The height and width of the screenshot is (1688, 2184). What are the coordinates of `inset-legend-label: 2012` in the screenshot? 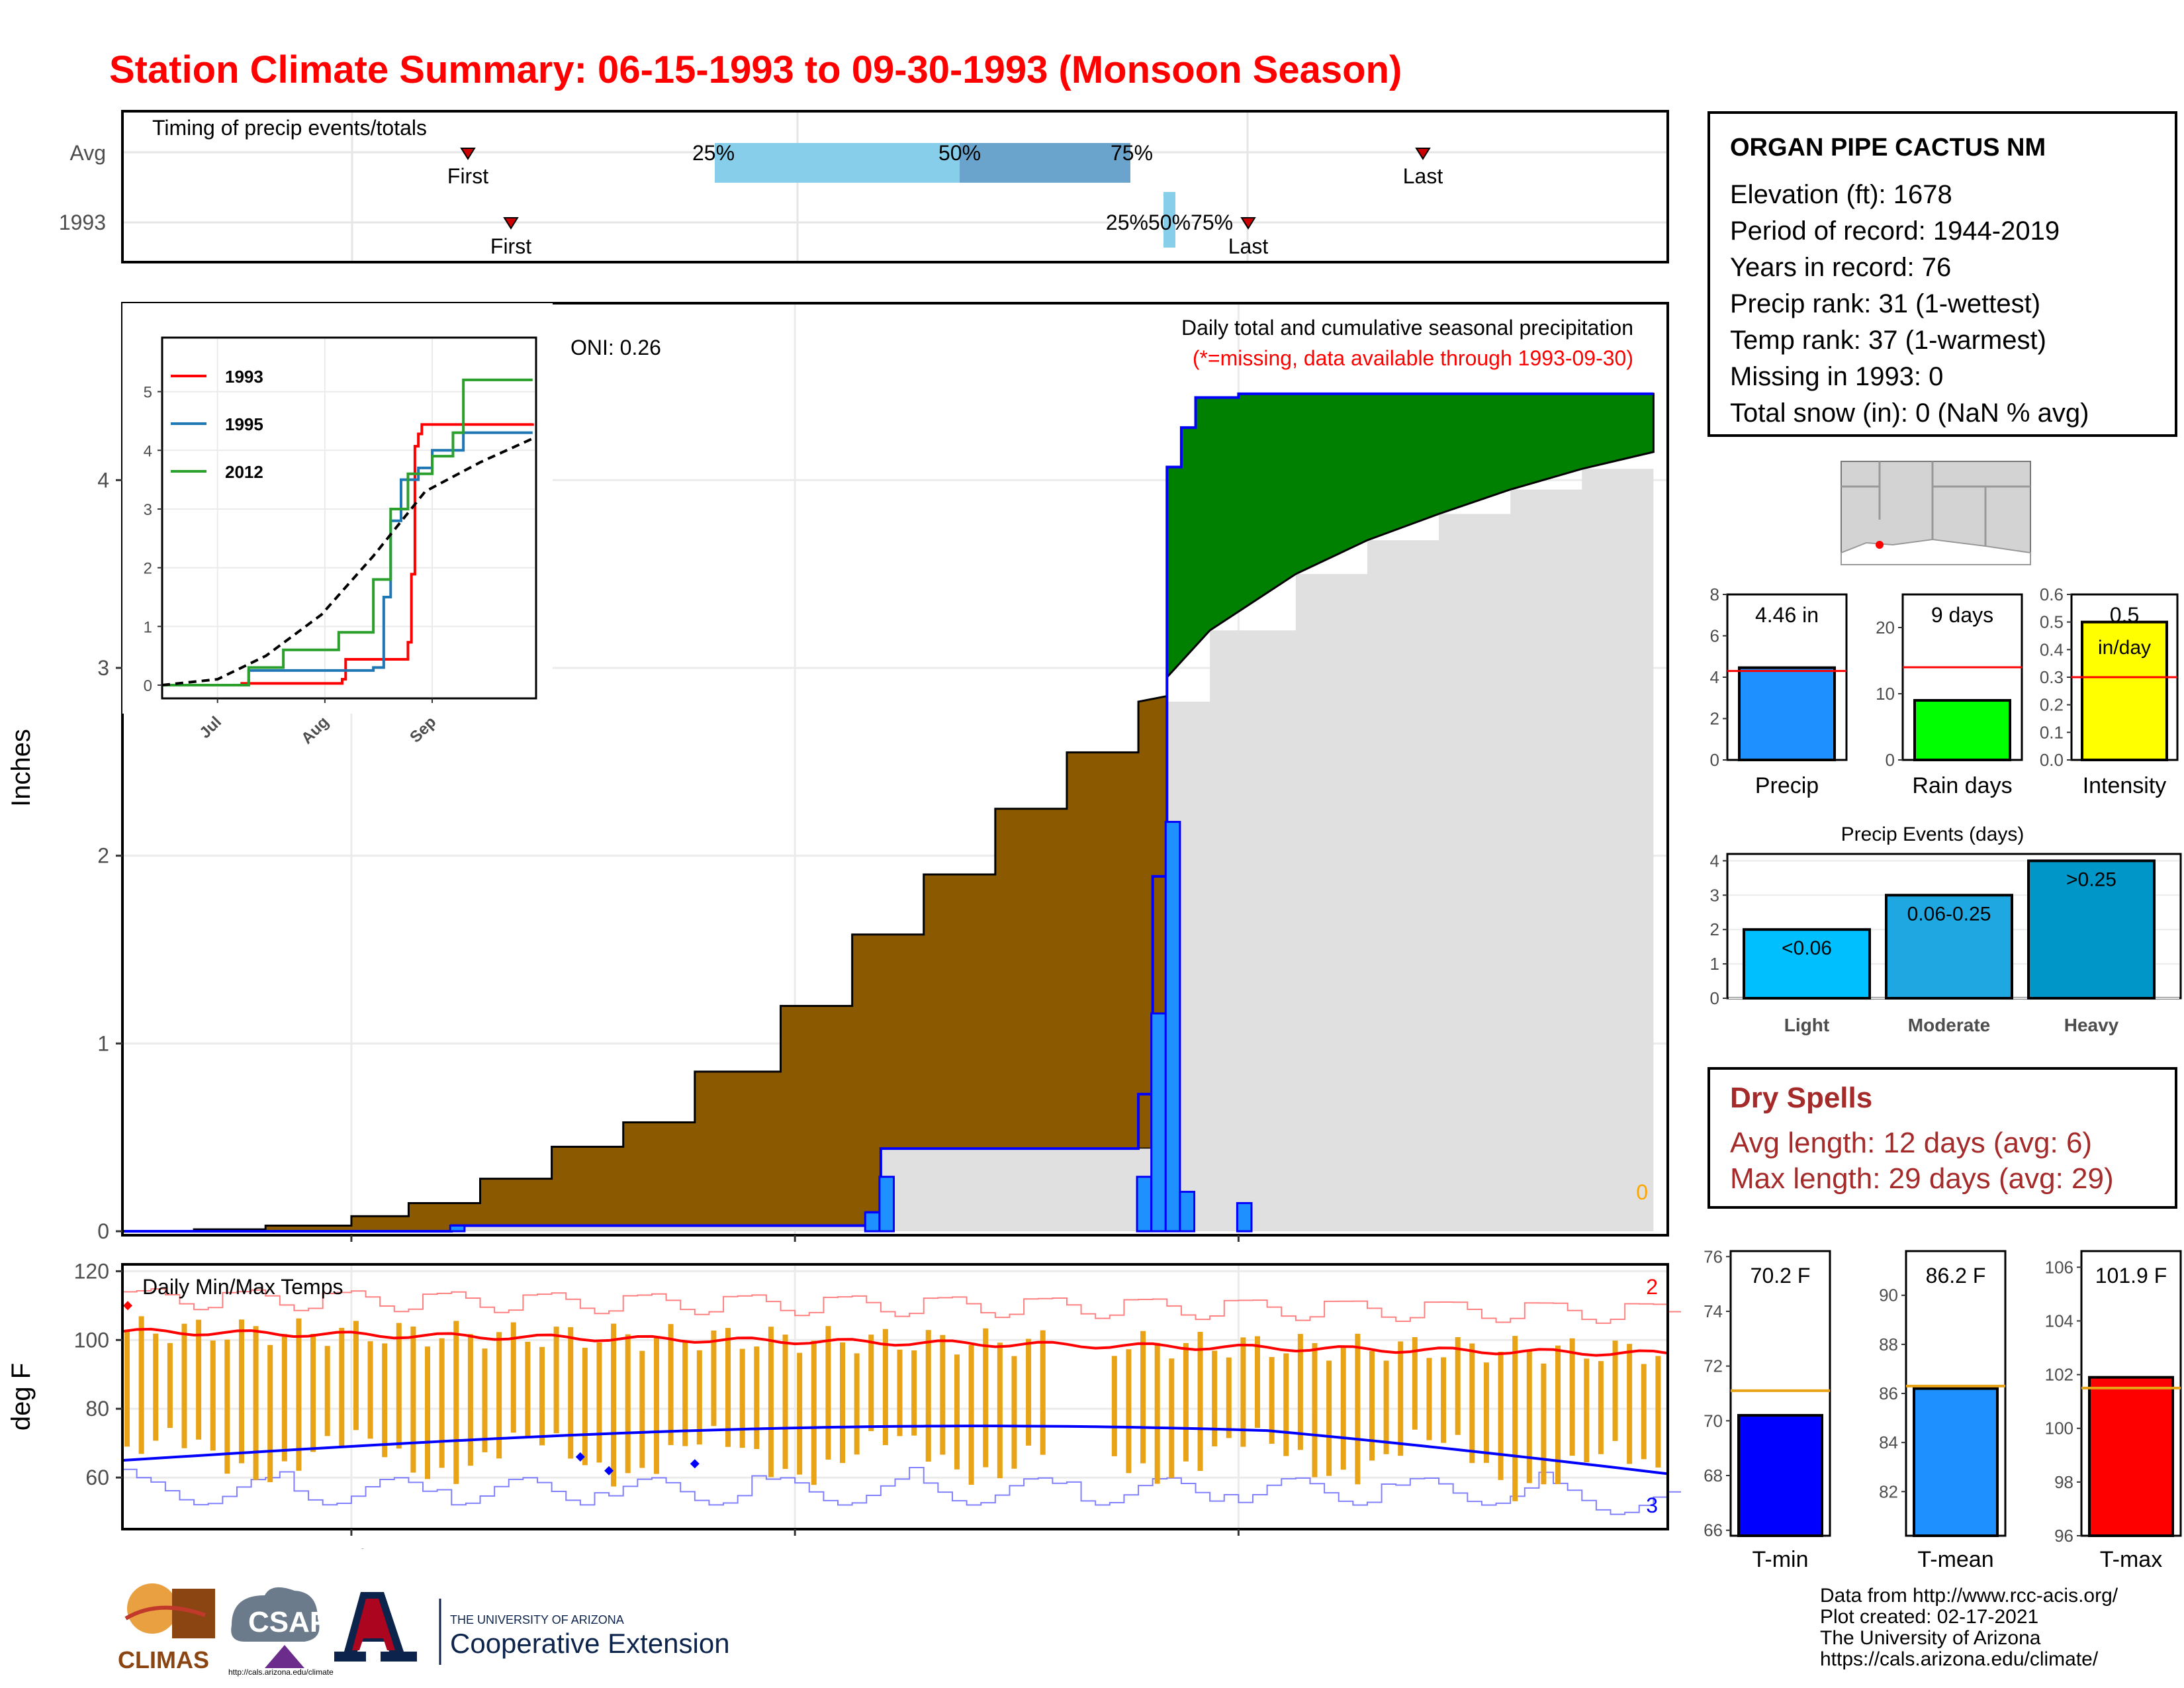 It's located at (244, 472).